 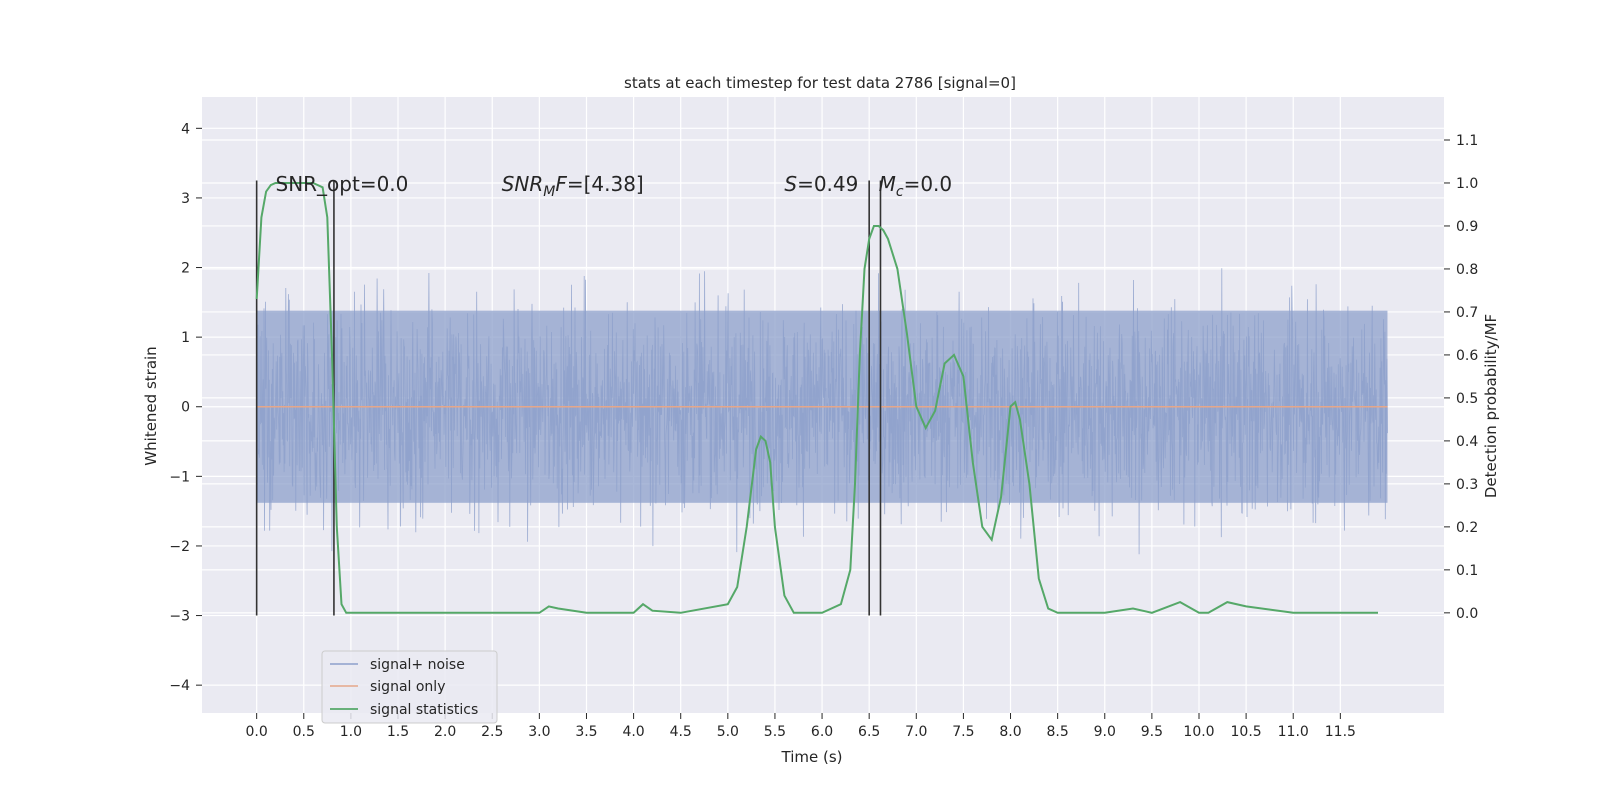 What do you see at coordinates (1198, 732) in the screenshot?
I see `x-tick-label: 10.0` at bounding box center [1198, 732].